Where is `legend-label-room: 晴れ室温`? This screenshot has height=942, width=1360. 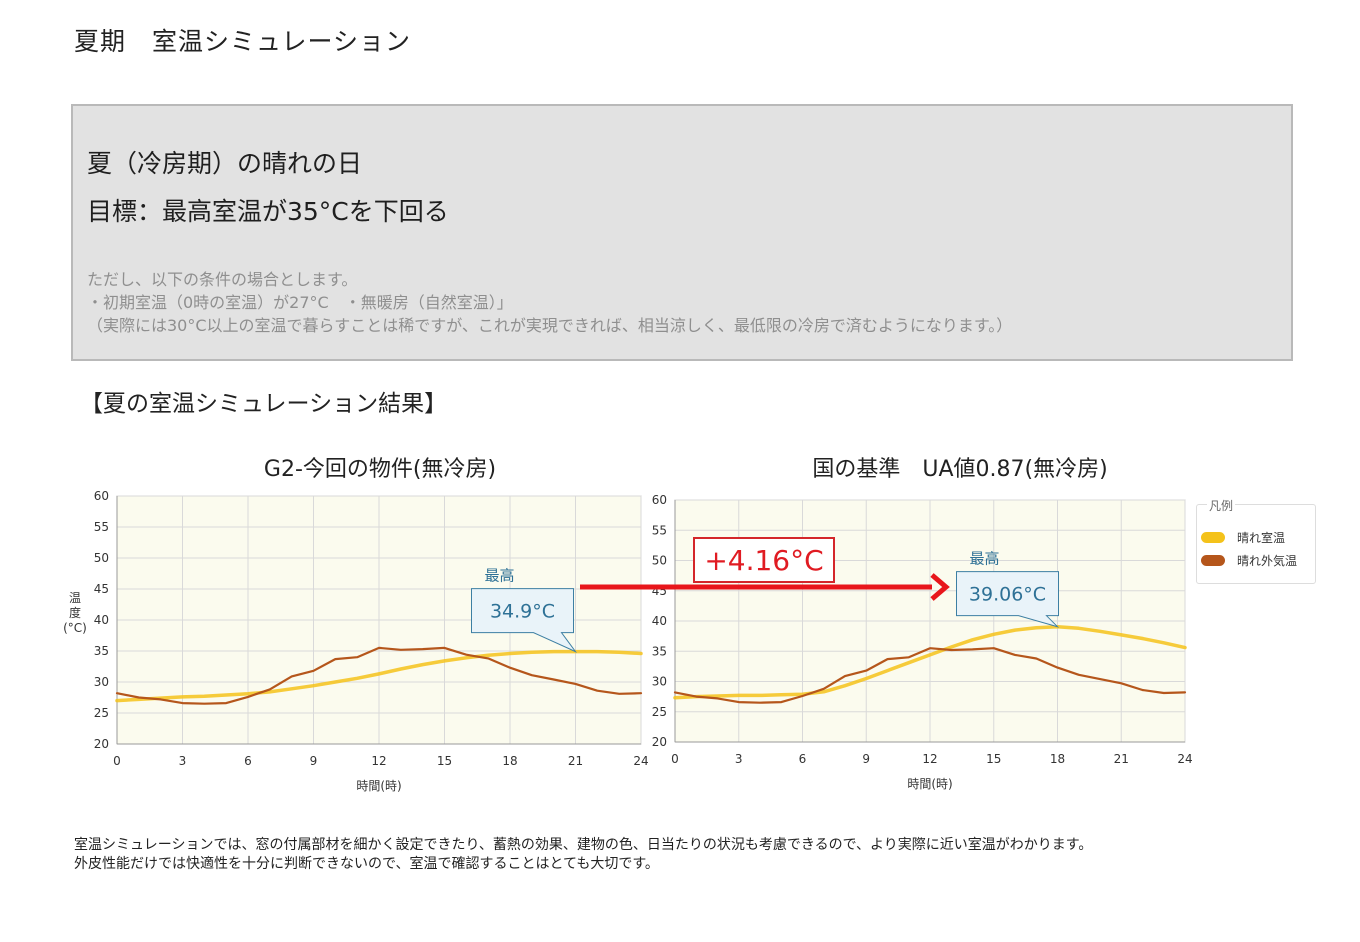
legend-label-room: 晴れ室温 is located at coordinates (1261, 538).